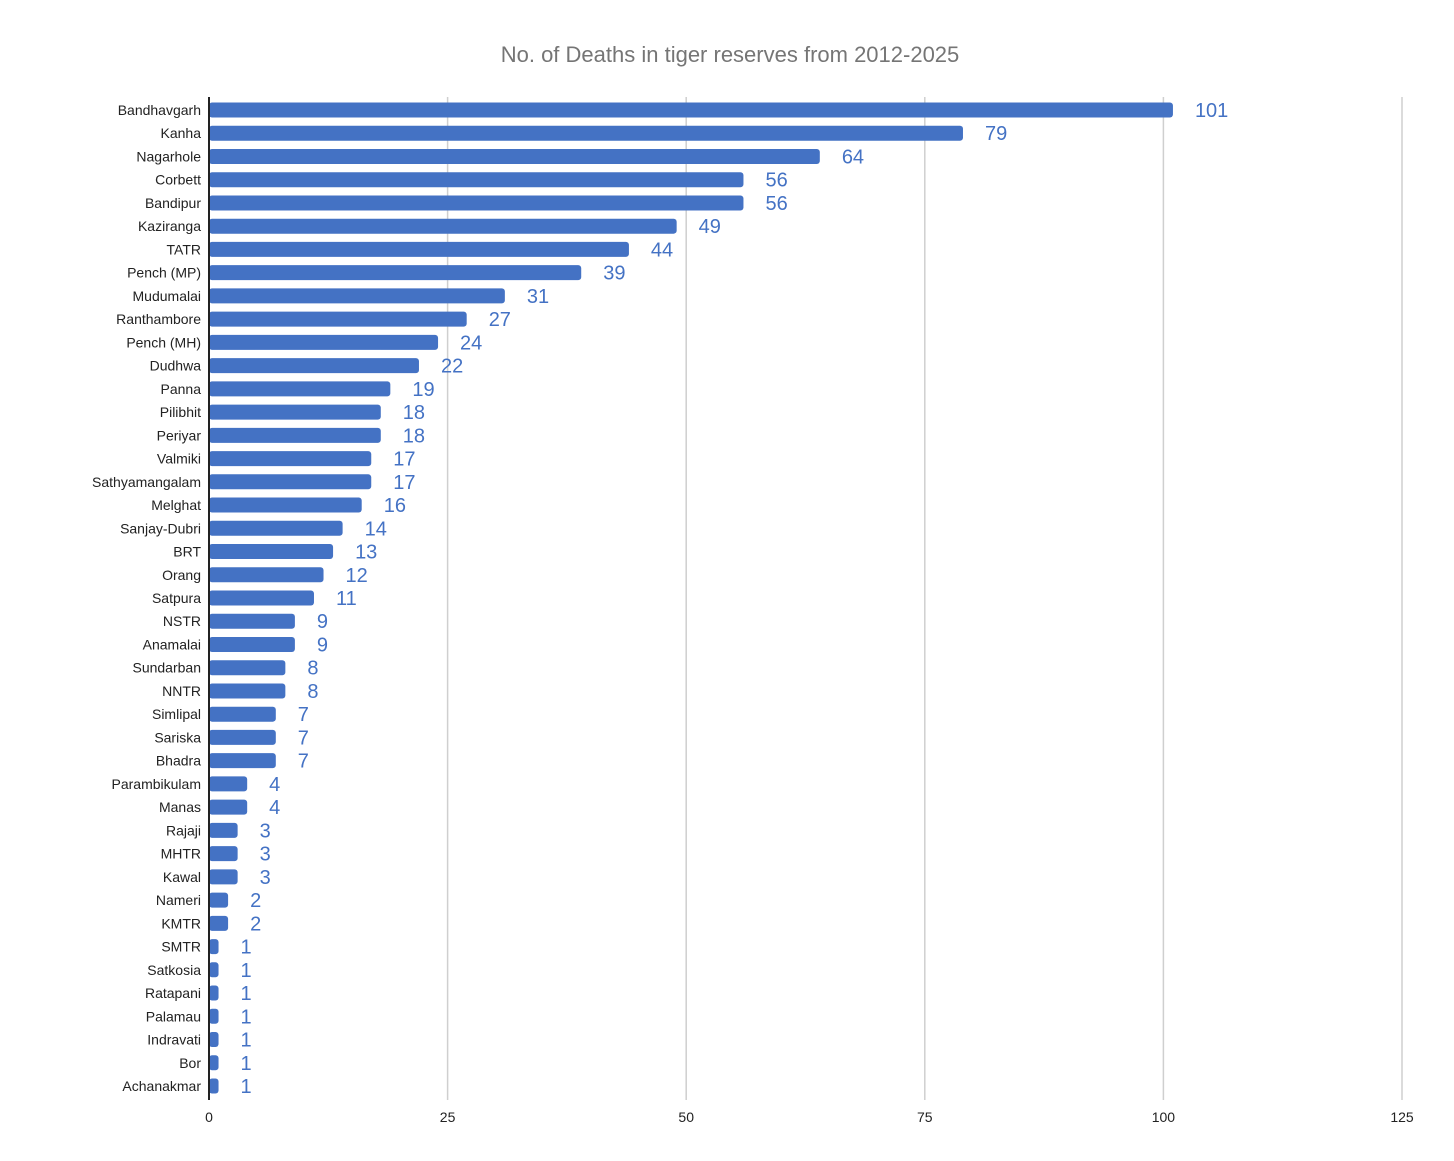 Image resolution: width=1454 pixels, height=1161 pixels. I want to click on category-label: SMTR, so click(181, 947).